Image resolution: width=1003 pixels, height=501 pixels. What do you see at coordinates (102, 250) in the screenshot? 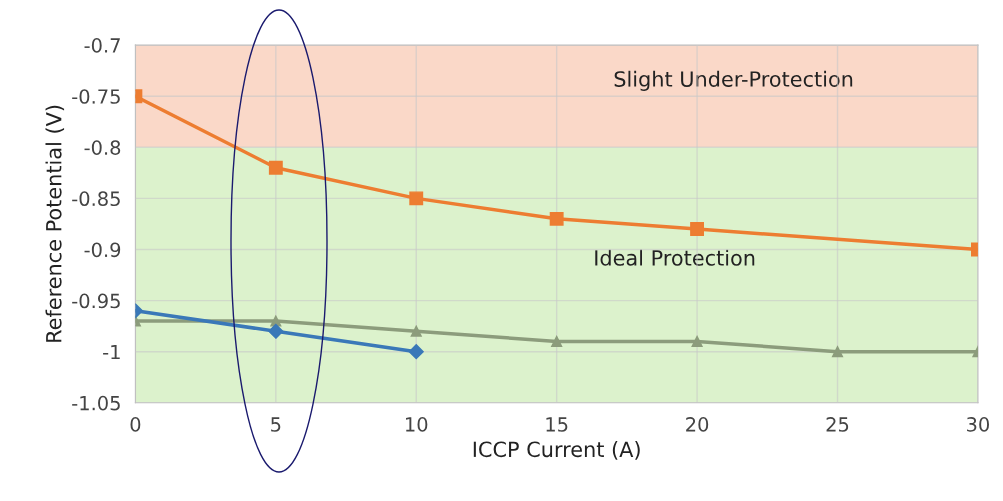
I see `y-tick-label: -0.9` at bounding box center [102, 250].